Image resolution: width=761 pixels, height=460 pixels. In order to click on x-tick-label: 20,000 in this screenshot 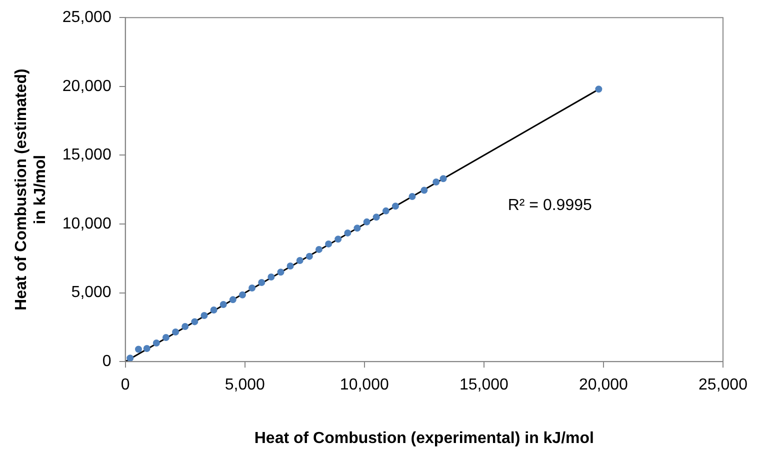, I will do `click(603, 385)`.